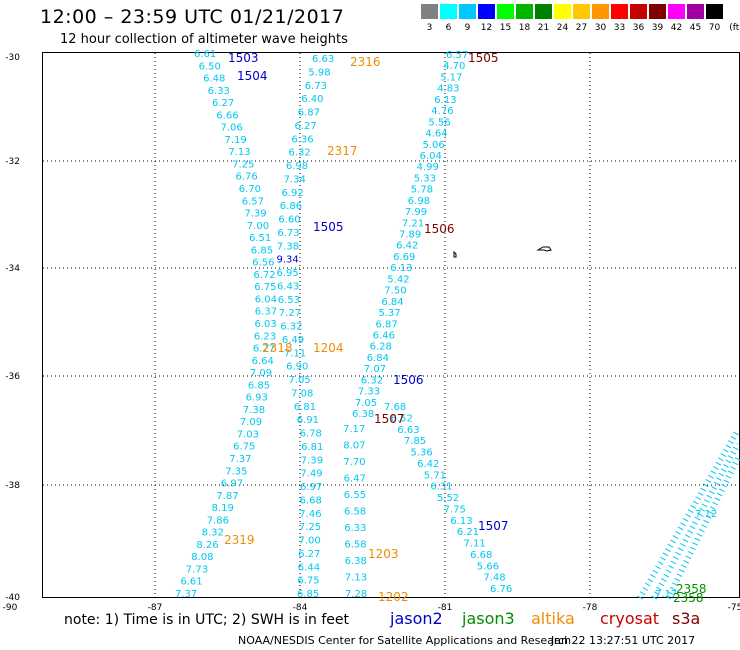 The height and width of the screenshot is (650, 740). I want to click on swh-value: 6.51, so click(260, 238).